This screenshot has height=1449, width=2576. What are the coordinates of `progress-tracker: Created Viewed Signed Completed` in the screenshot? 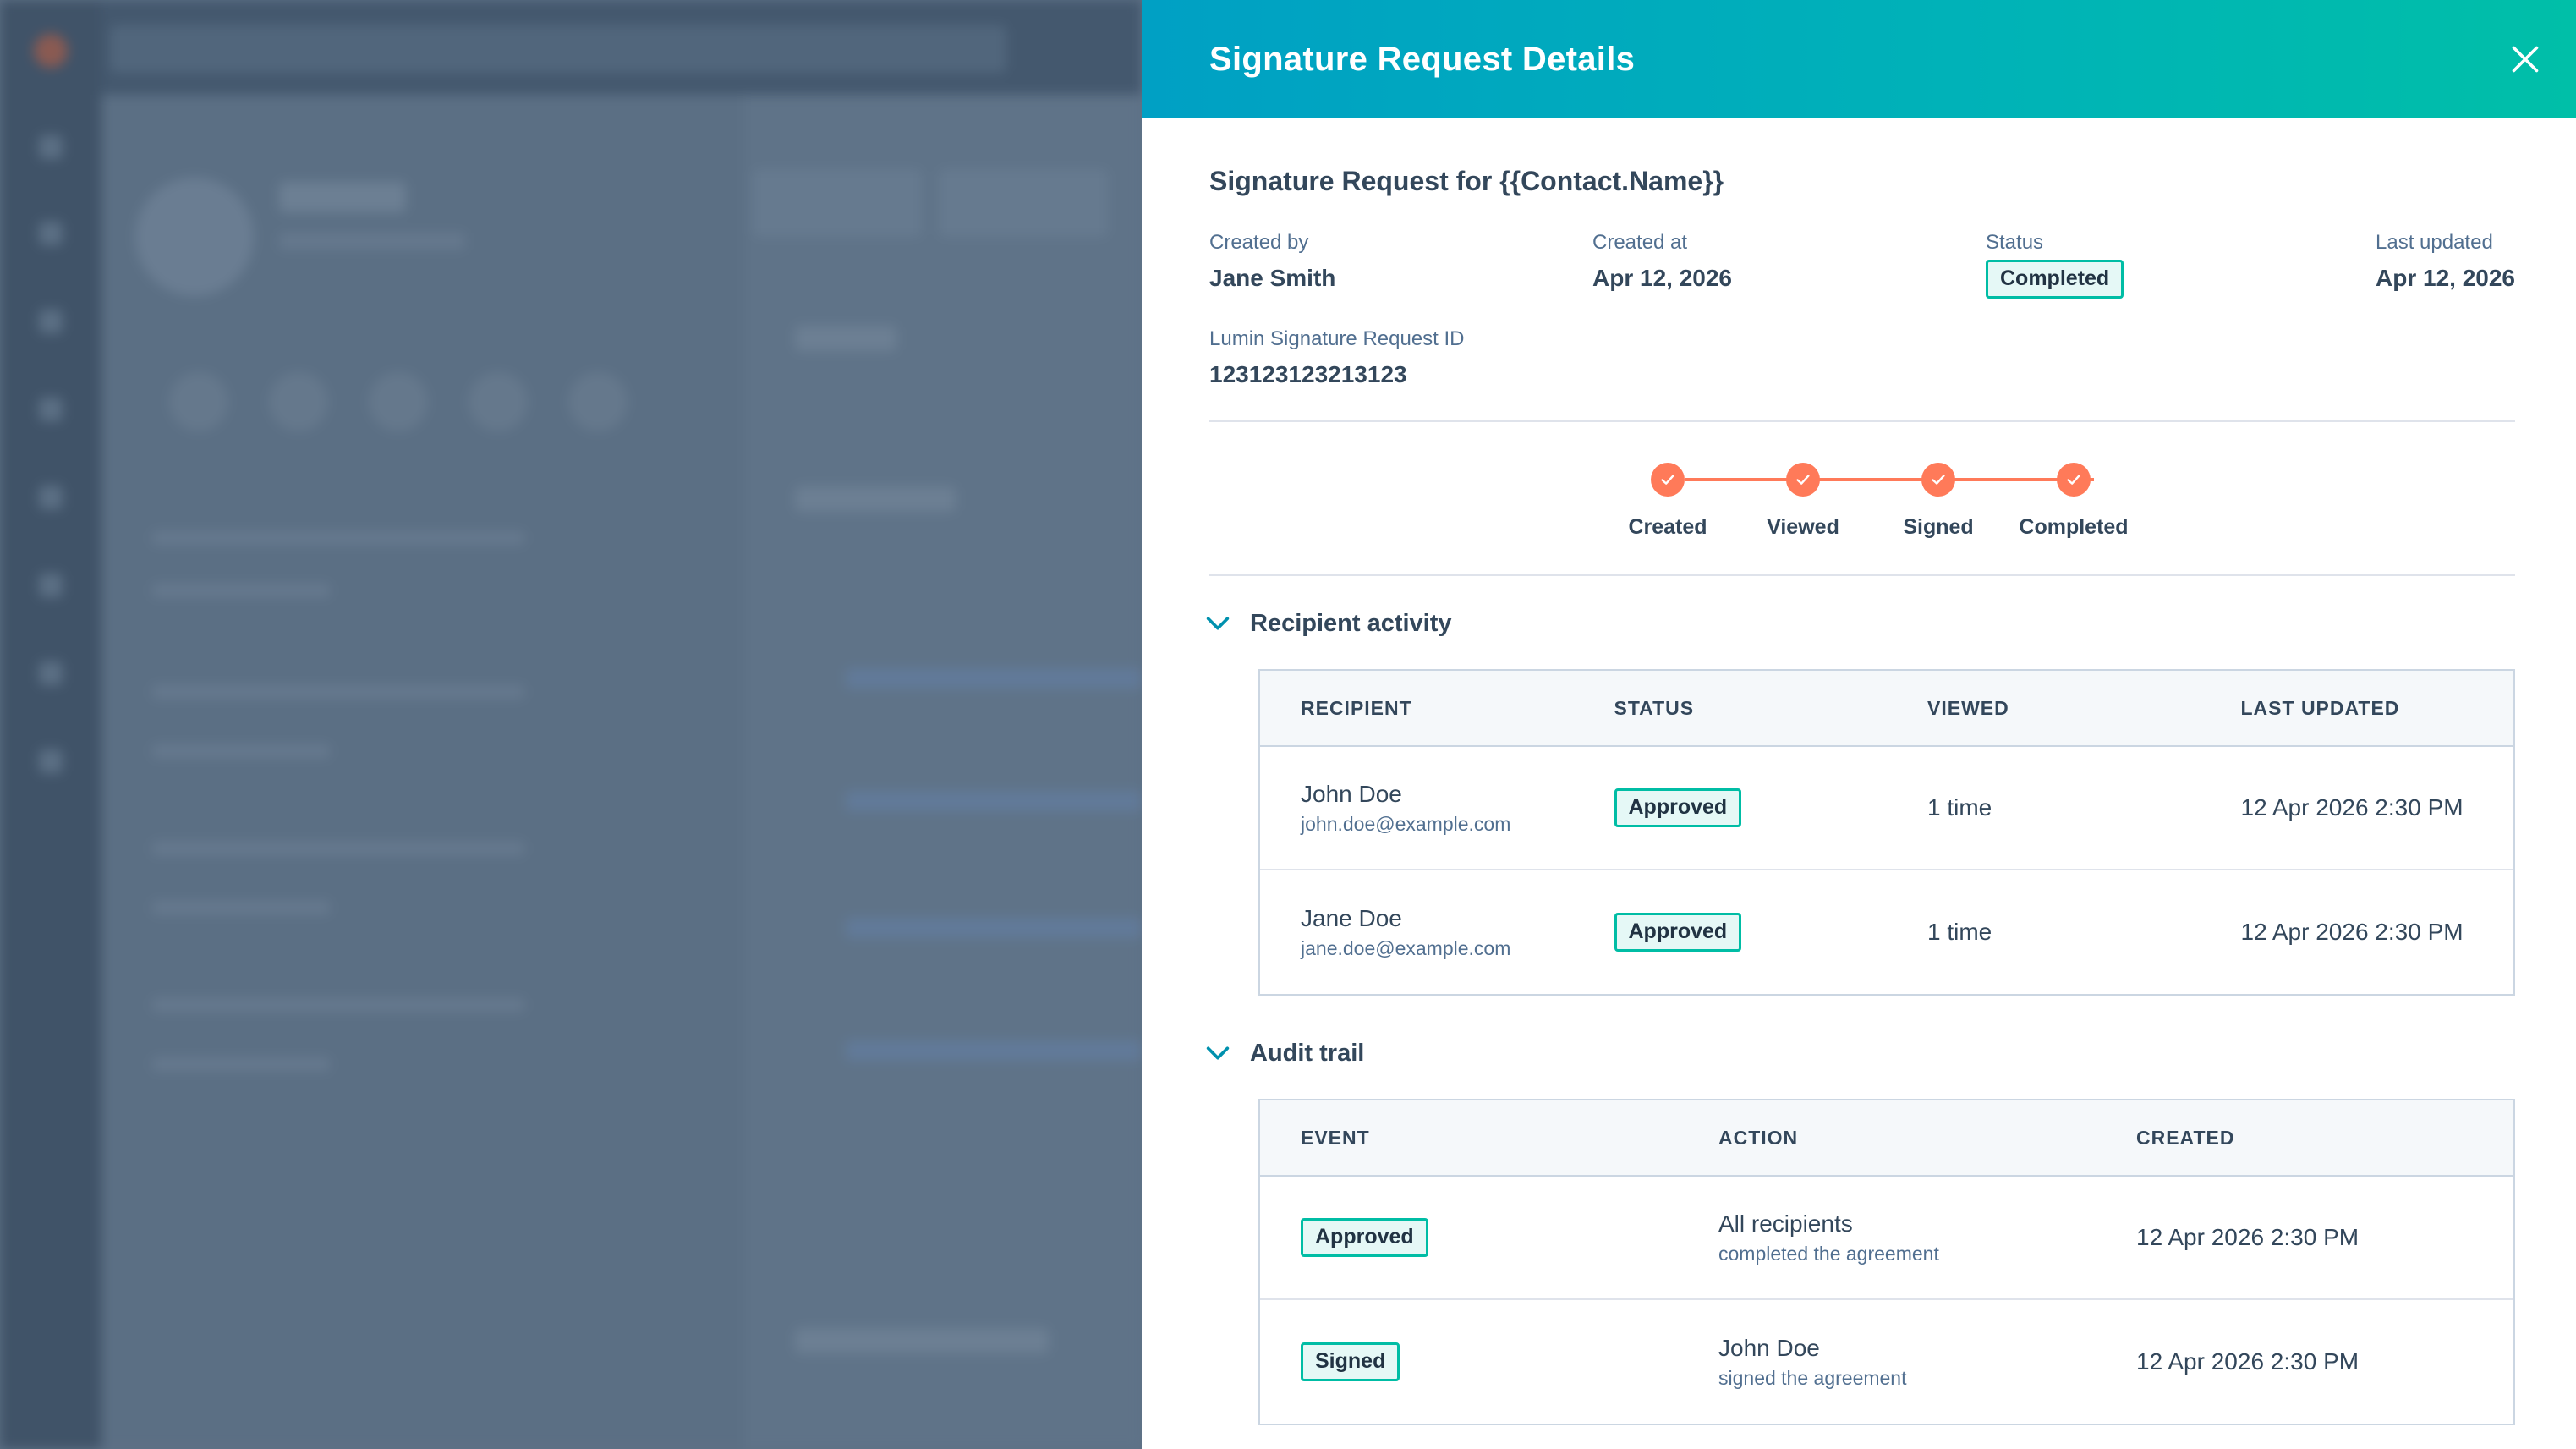 It's located at (1862, 498).